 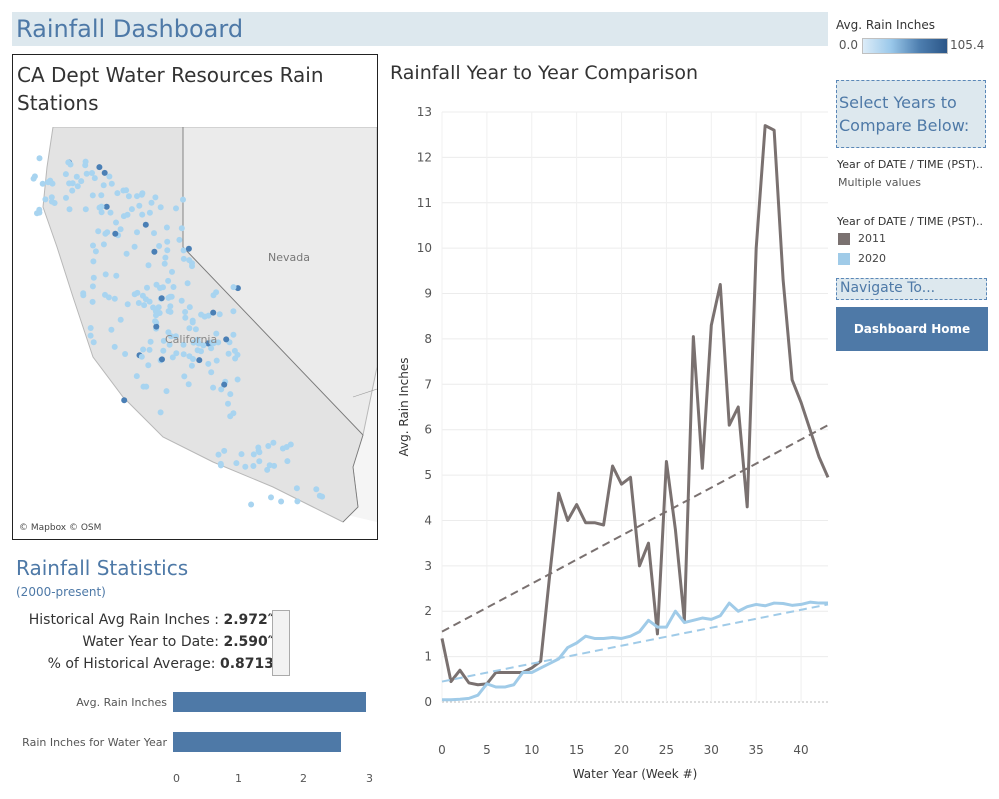 What do you see at coordinates (844, 239) in the screenshot?
I see `year-2011-swatch` at bounding box center [844, 239].